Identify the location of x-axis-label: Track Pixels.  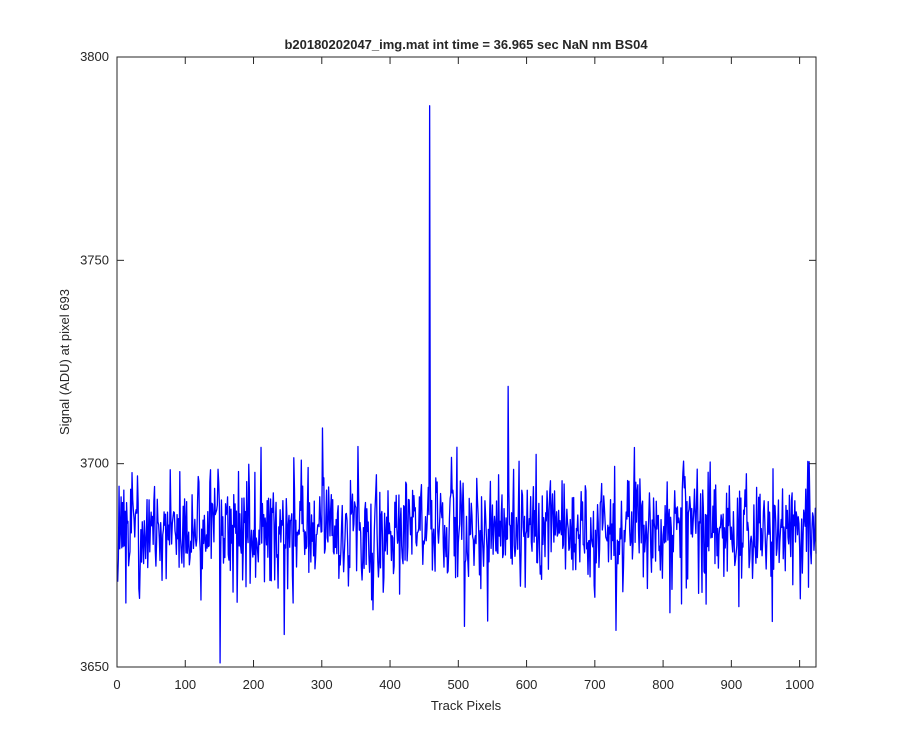
(466, 705).